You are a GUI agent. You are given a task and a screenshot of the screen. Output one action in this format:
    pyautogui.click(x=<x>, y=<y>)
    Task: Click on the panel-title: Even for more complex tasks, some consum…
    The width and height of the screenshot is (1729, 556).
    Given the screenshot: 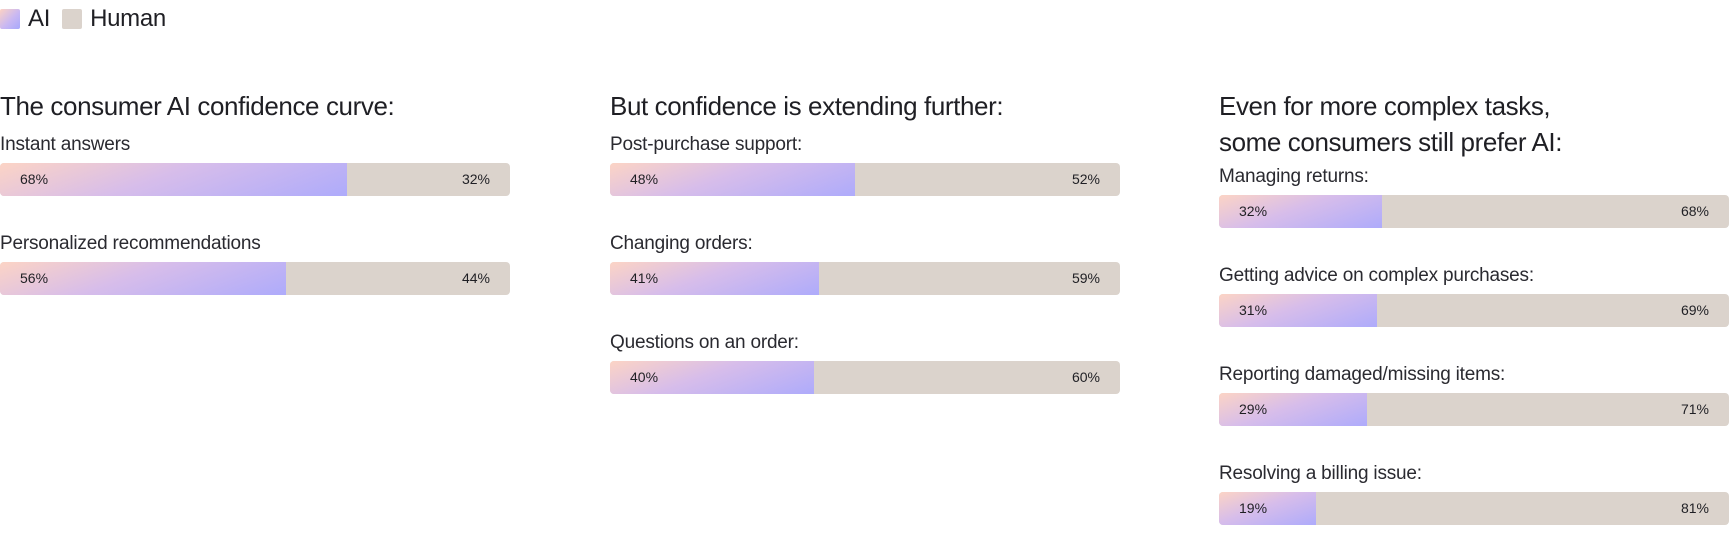 What is the action you would take?
    pyautogui.click(x=1391, y=124)
    